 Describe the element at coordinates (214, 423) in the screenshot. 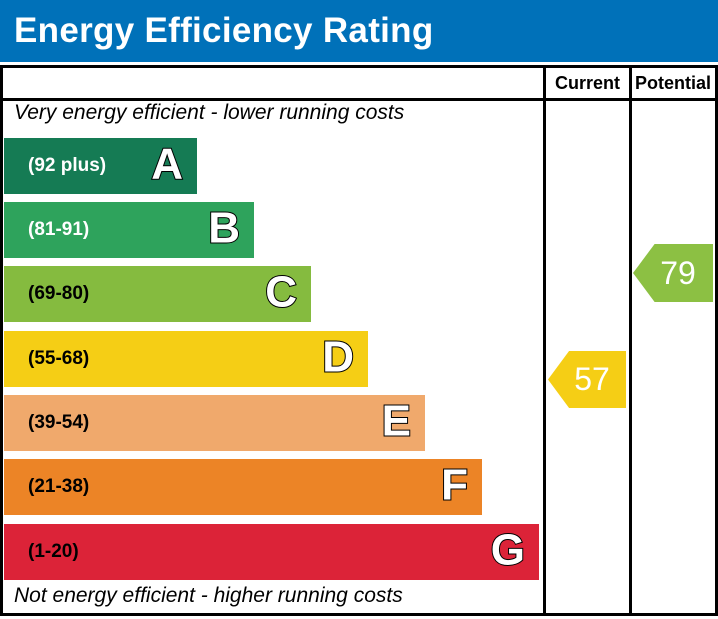

I see `band-e: (39-54) E` at that location.